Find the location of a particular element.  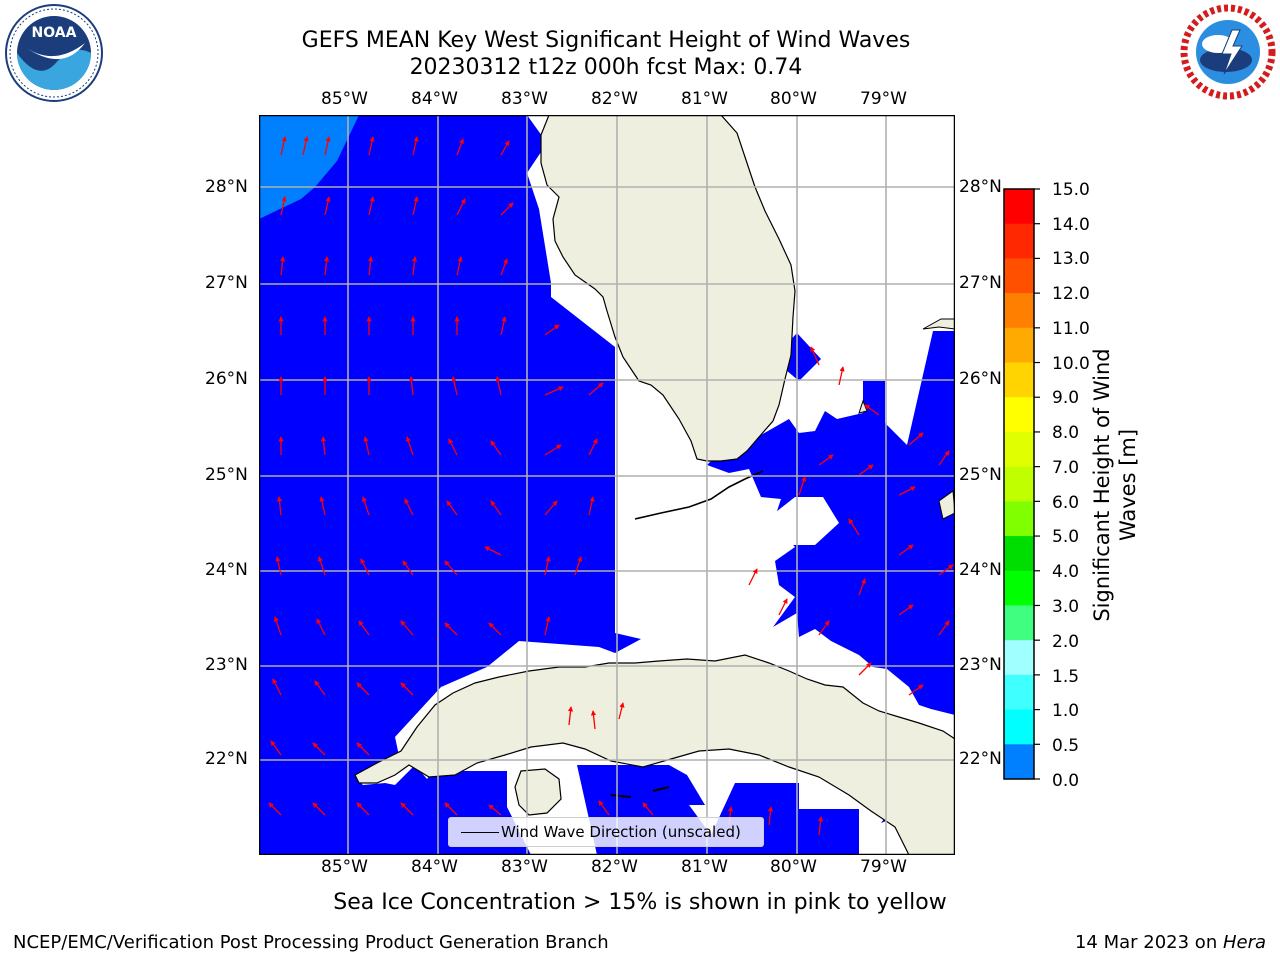

lon-label-top: 81°W is located at coordinates (704, 99).